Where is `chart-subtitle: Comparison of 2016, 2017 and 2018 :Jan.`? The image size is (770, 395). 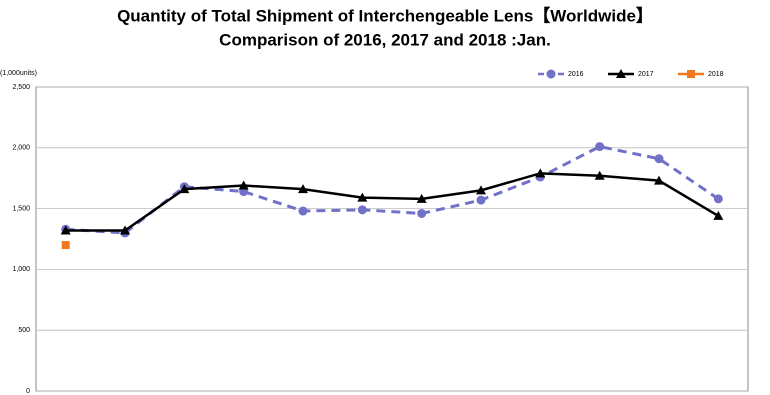 chart-subtitle: Comparison of 2016, 2017 and 2018 :Jan. is located at coordinates (385, 39).